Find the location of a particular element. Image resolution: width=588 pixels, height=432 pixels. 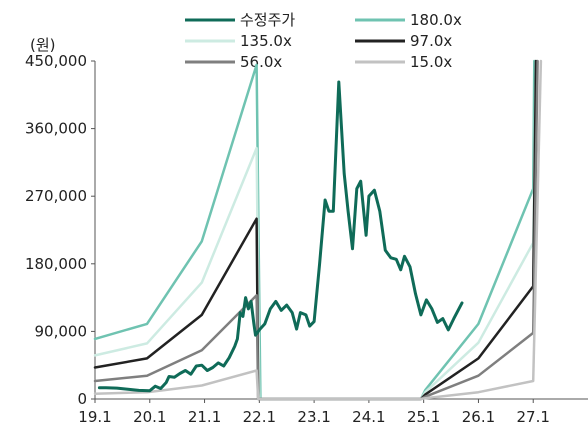

legend-label: 15.0x is located at coordinates (431, 62).